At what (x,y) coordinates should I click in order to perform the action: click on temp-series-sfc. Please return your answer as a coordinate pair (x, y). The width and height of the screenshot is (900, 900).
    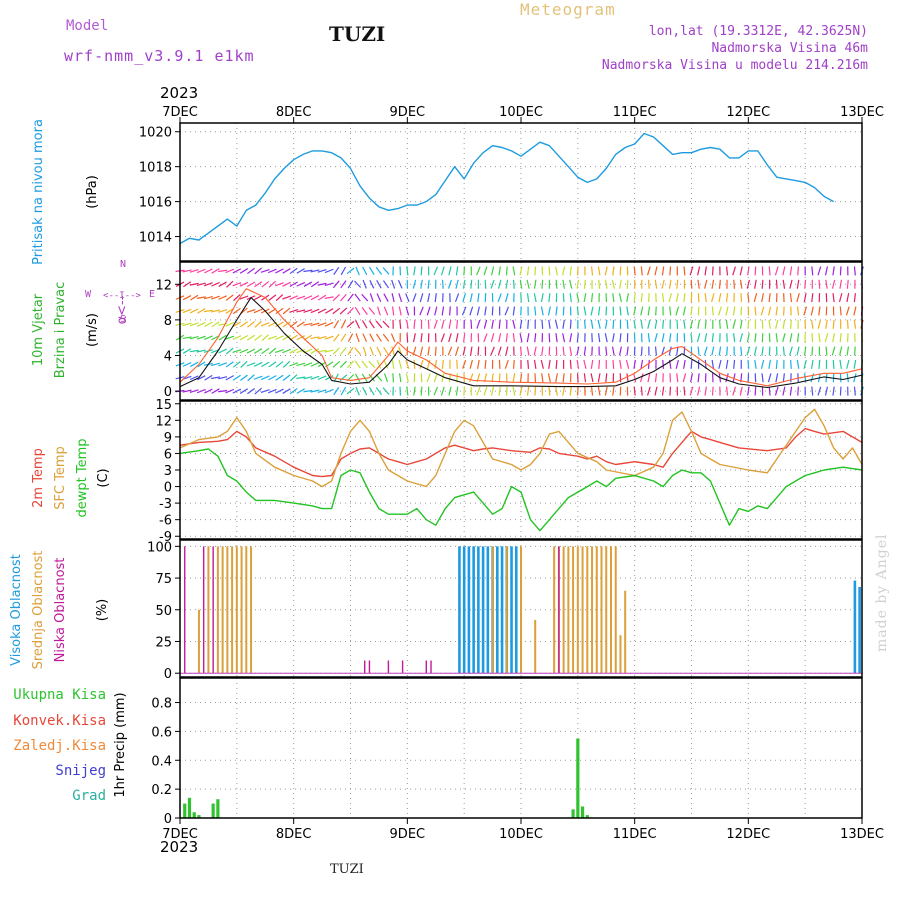
    Looking at the image, I should click on (521, 448).